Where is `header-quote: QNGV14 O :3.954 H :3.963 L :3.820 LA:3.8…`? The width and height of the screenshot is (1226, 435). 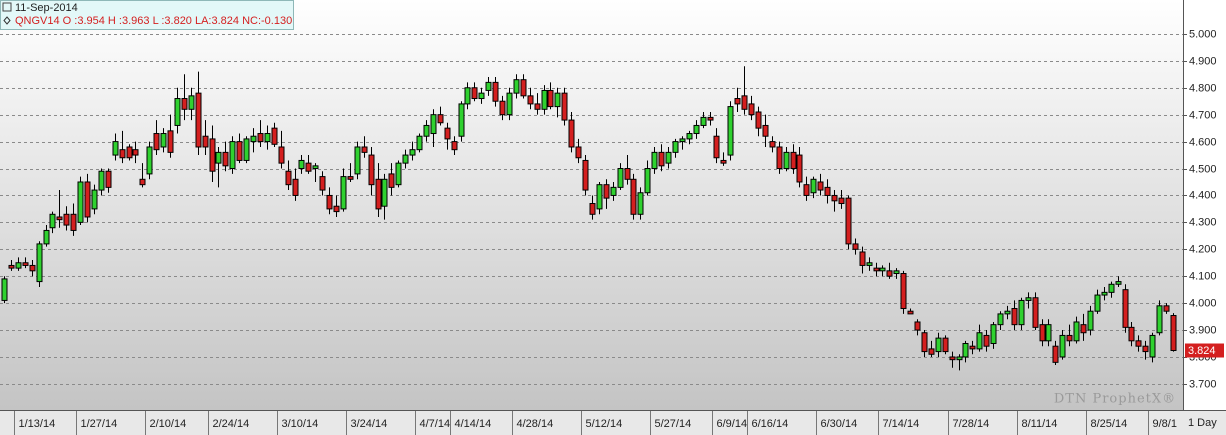
header-quote: QNGV14 O :3.954 H :3.963 L :3.820 LA:3.8… is located at coordinates (153, 21).